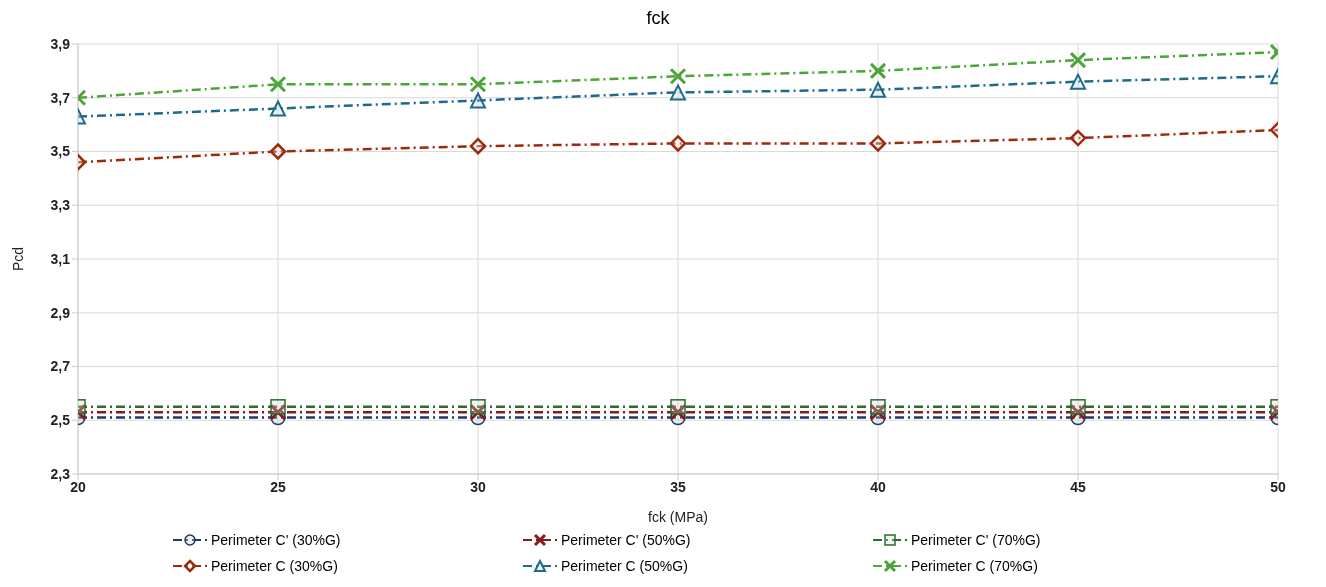 The image size is (1326, 587). What do you see at coordinates (17, 259) in the screenshot?
I see `y-axis-title: Pcd` at bounding box center [17, 259].